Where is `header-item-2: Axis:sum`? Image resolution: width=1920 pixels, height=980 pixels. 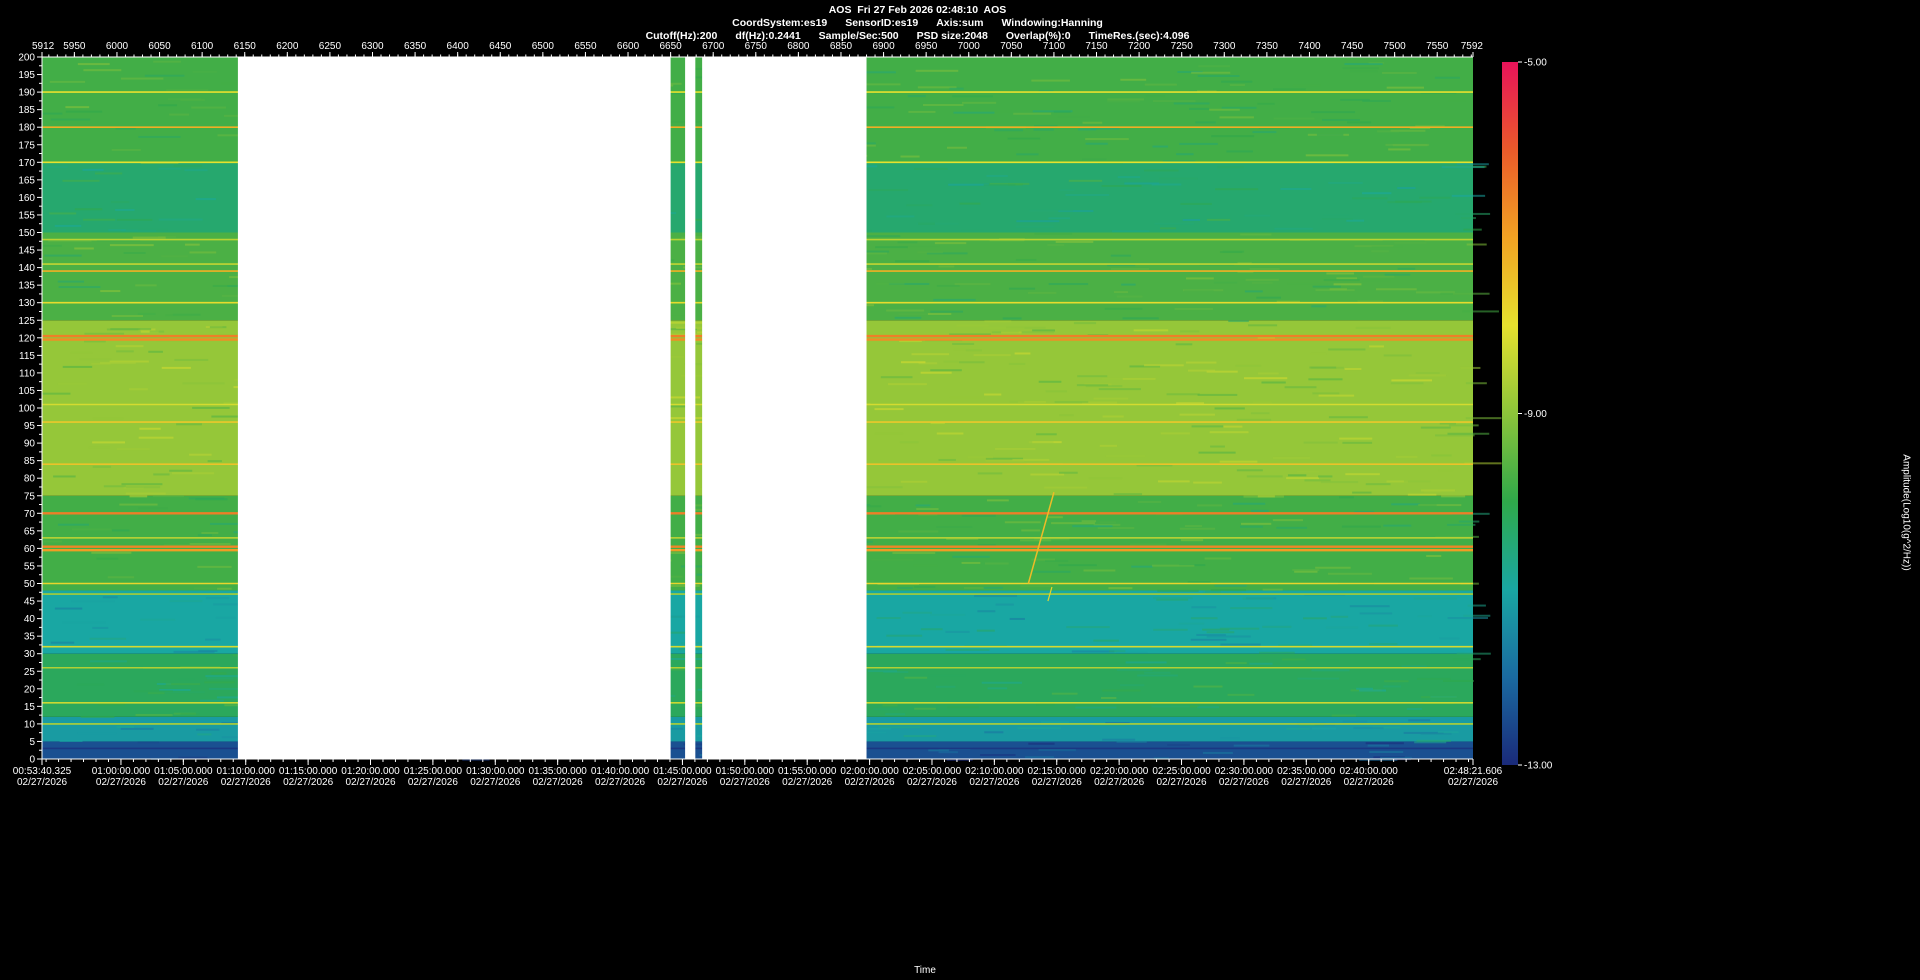 header-item-2: Axis:sum is located at coordinates (960, 23).